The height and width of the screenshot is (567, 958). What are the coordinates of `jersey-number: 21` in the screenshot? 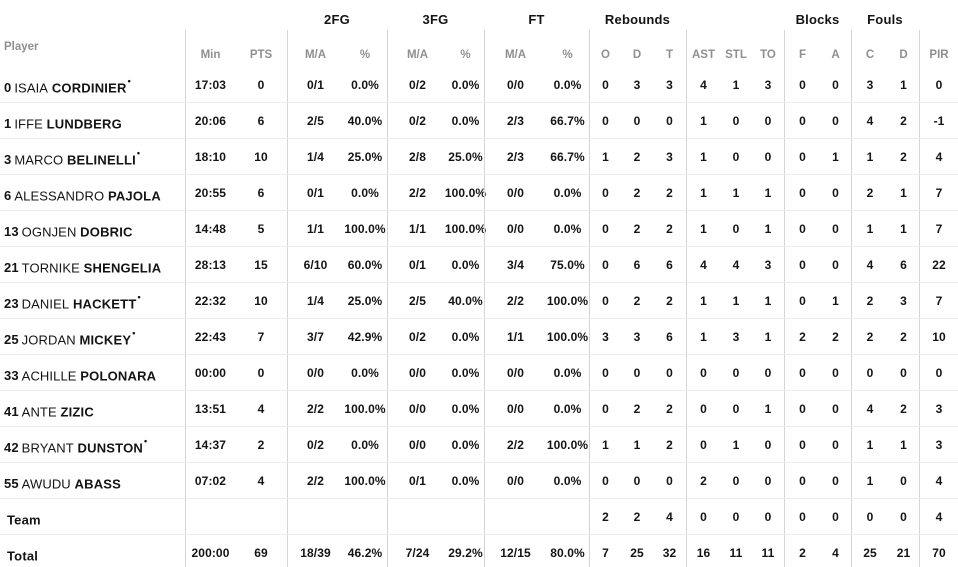 It's located at (11, 268).